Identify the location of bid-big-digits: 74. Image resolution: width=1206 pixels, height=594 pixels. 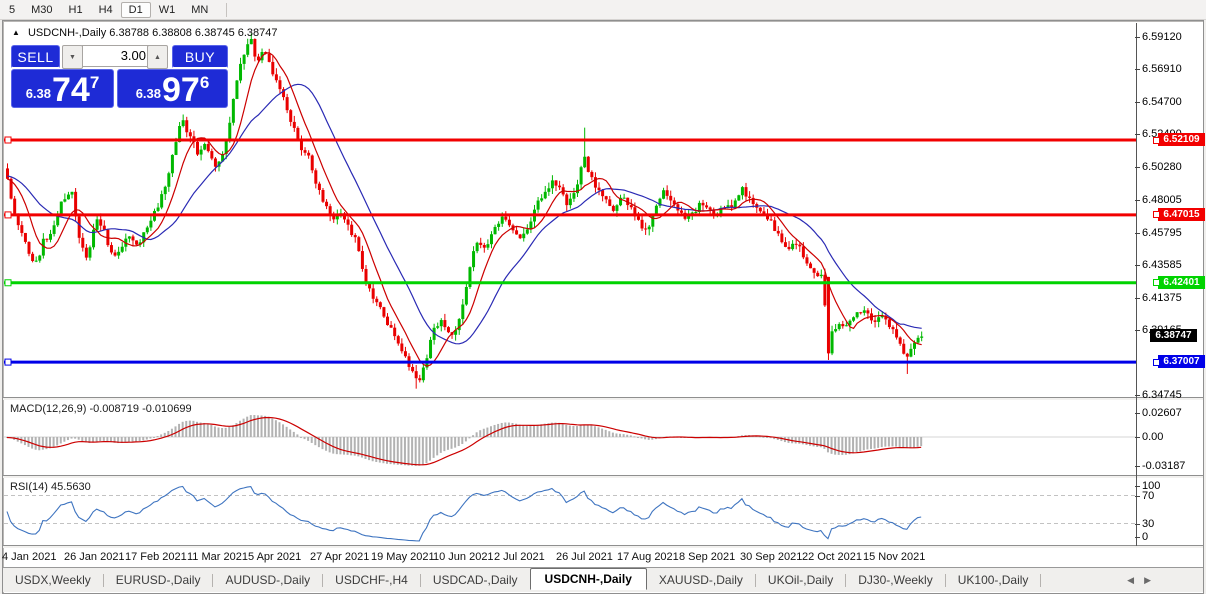
(71, 90).